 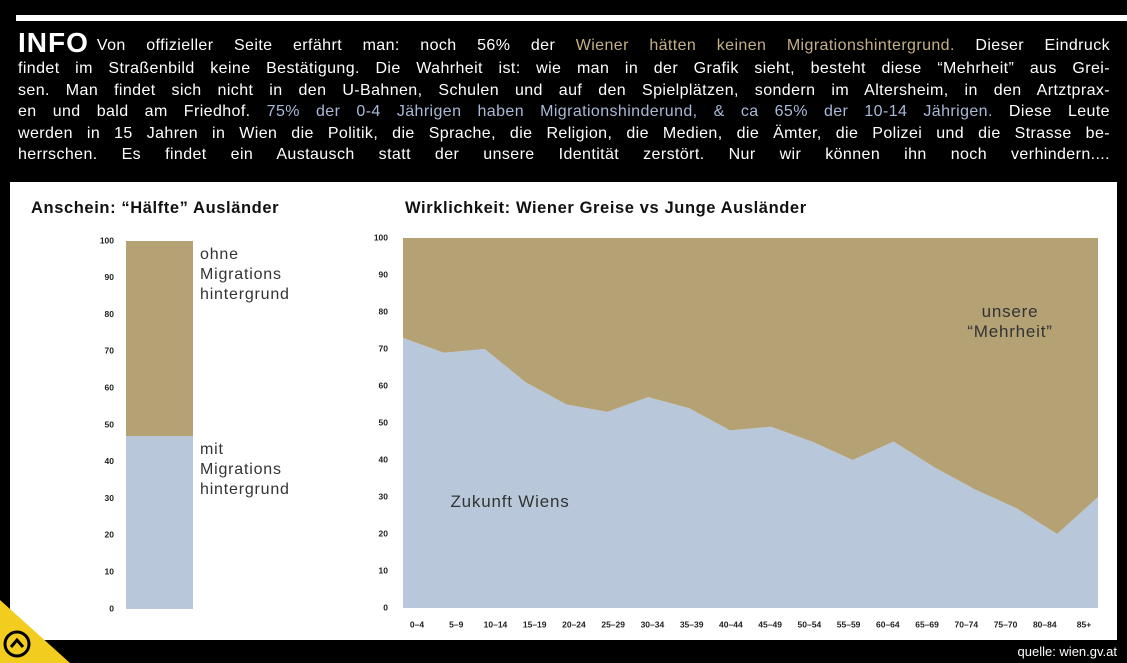 I want to click on area-label: Zukunft Wiens, so click(x=510, y=501).